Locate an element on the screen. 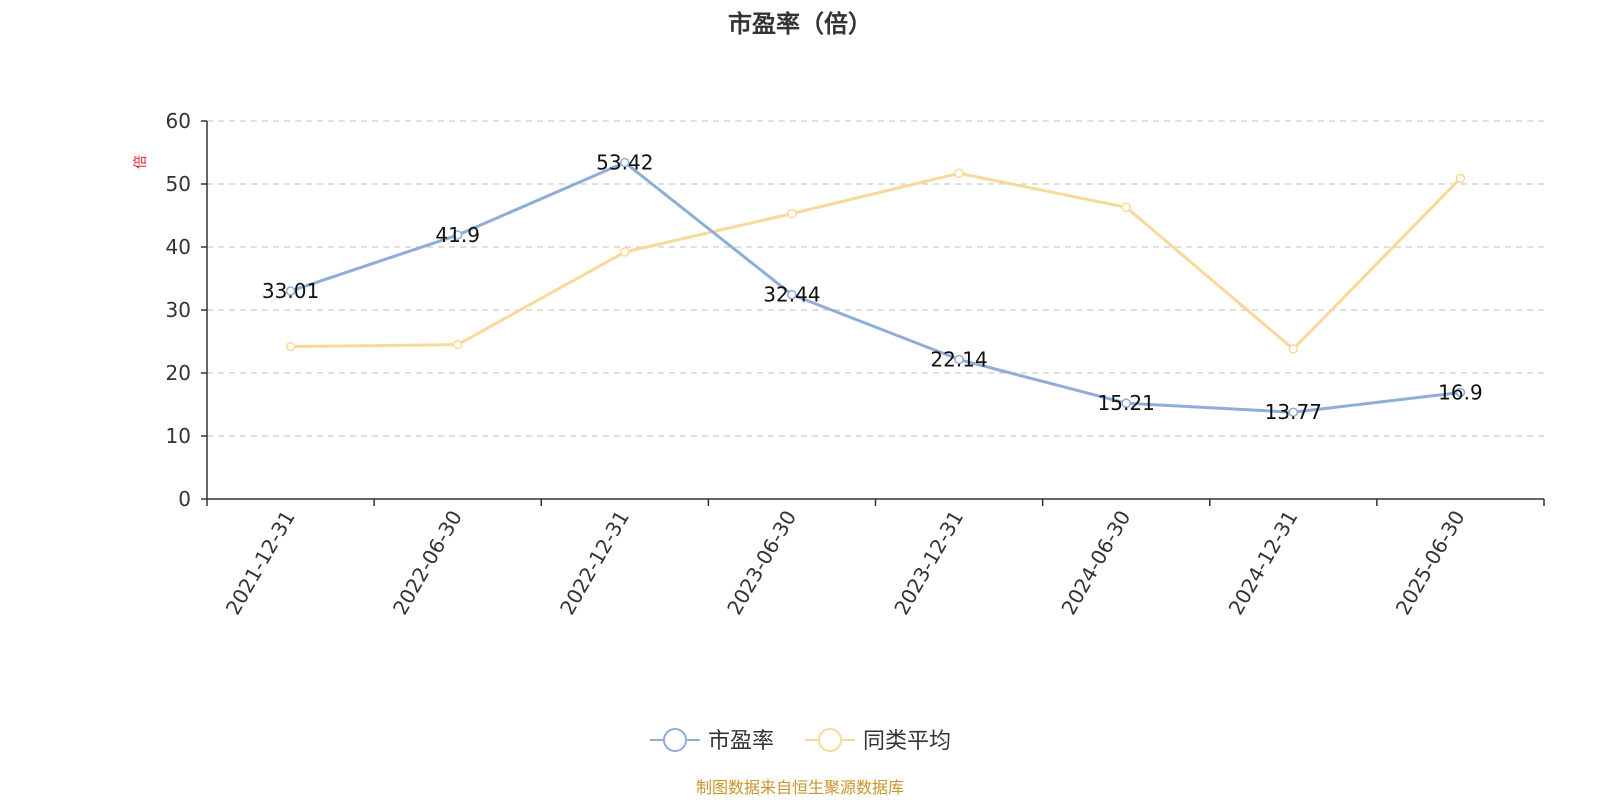 This screenshot has height=800, width=1600. y-tick-label-3: 30 is located at coordinates (178, 310).